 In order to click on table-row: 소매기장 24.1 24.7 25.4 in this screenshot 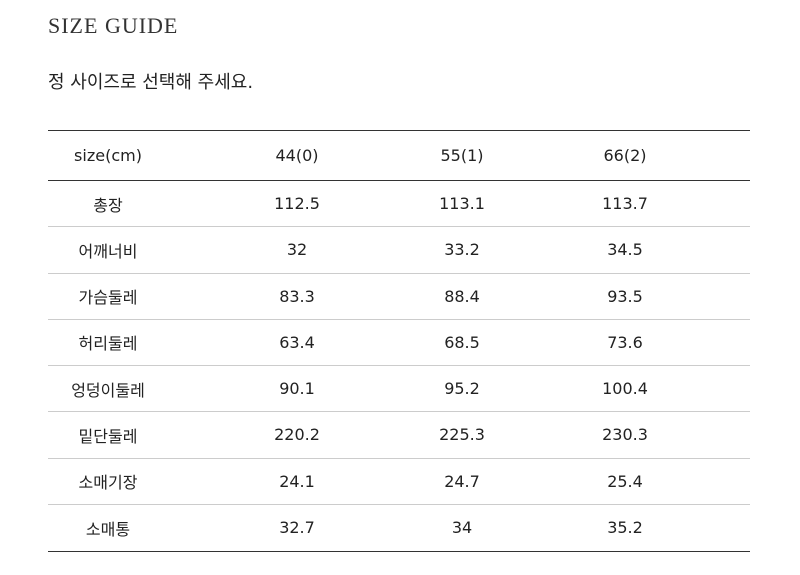, I will do `click(399, 482)`.